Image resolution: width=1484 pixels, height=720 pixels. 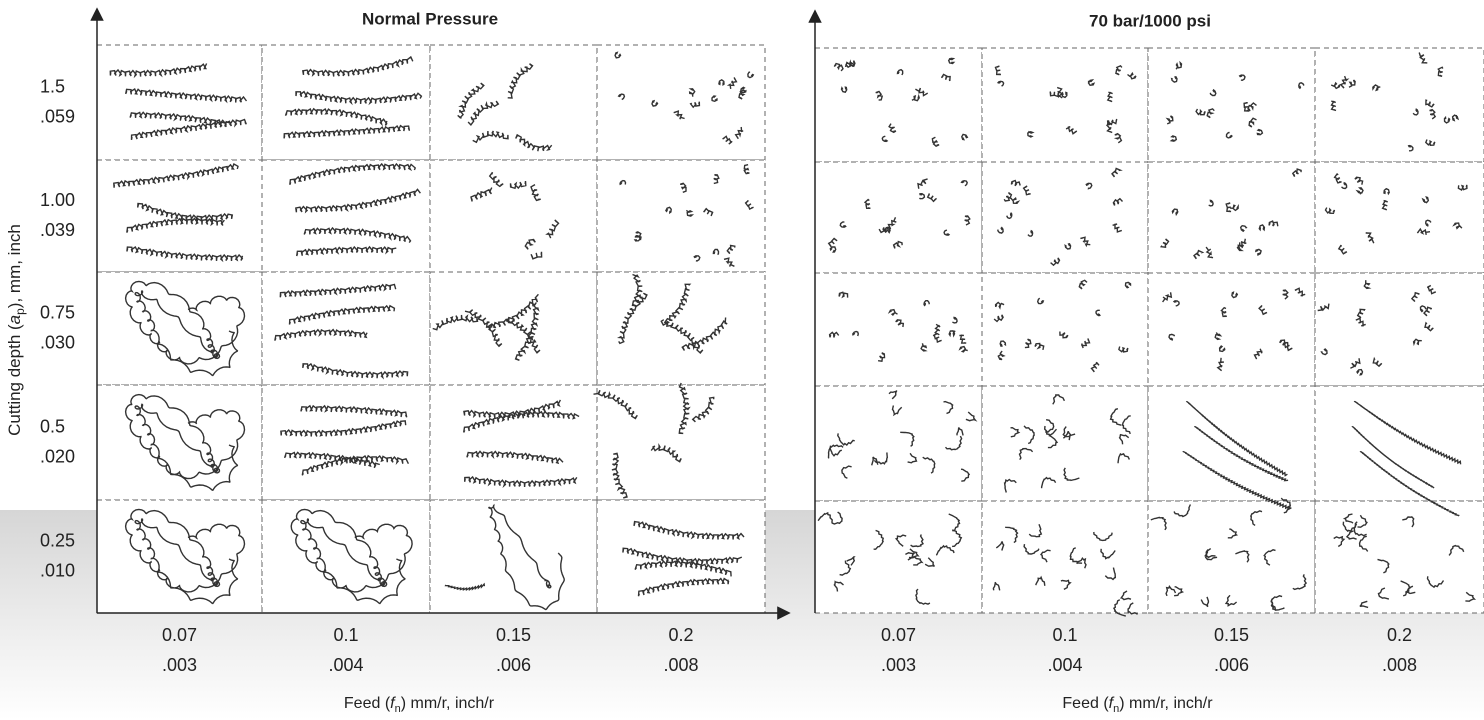 I want to click on x-axis-title: Feed (fn) mm/r, inch/r, so click(x=1137, y=705).